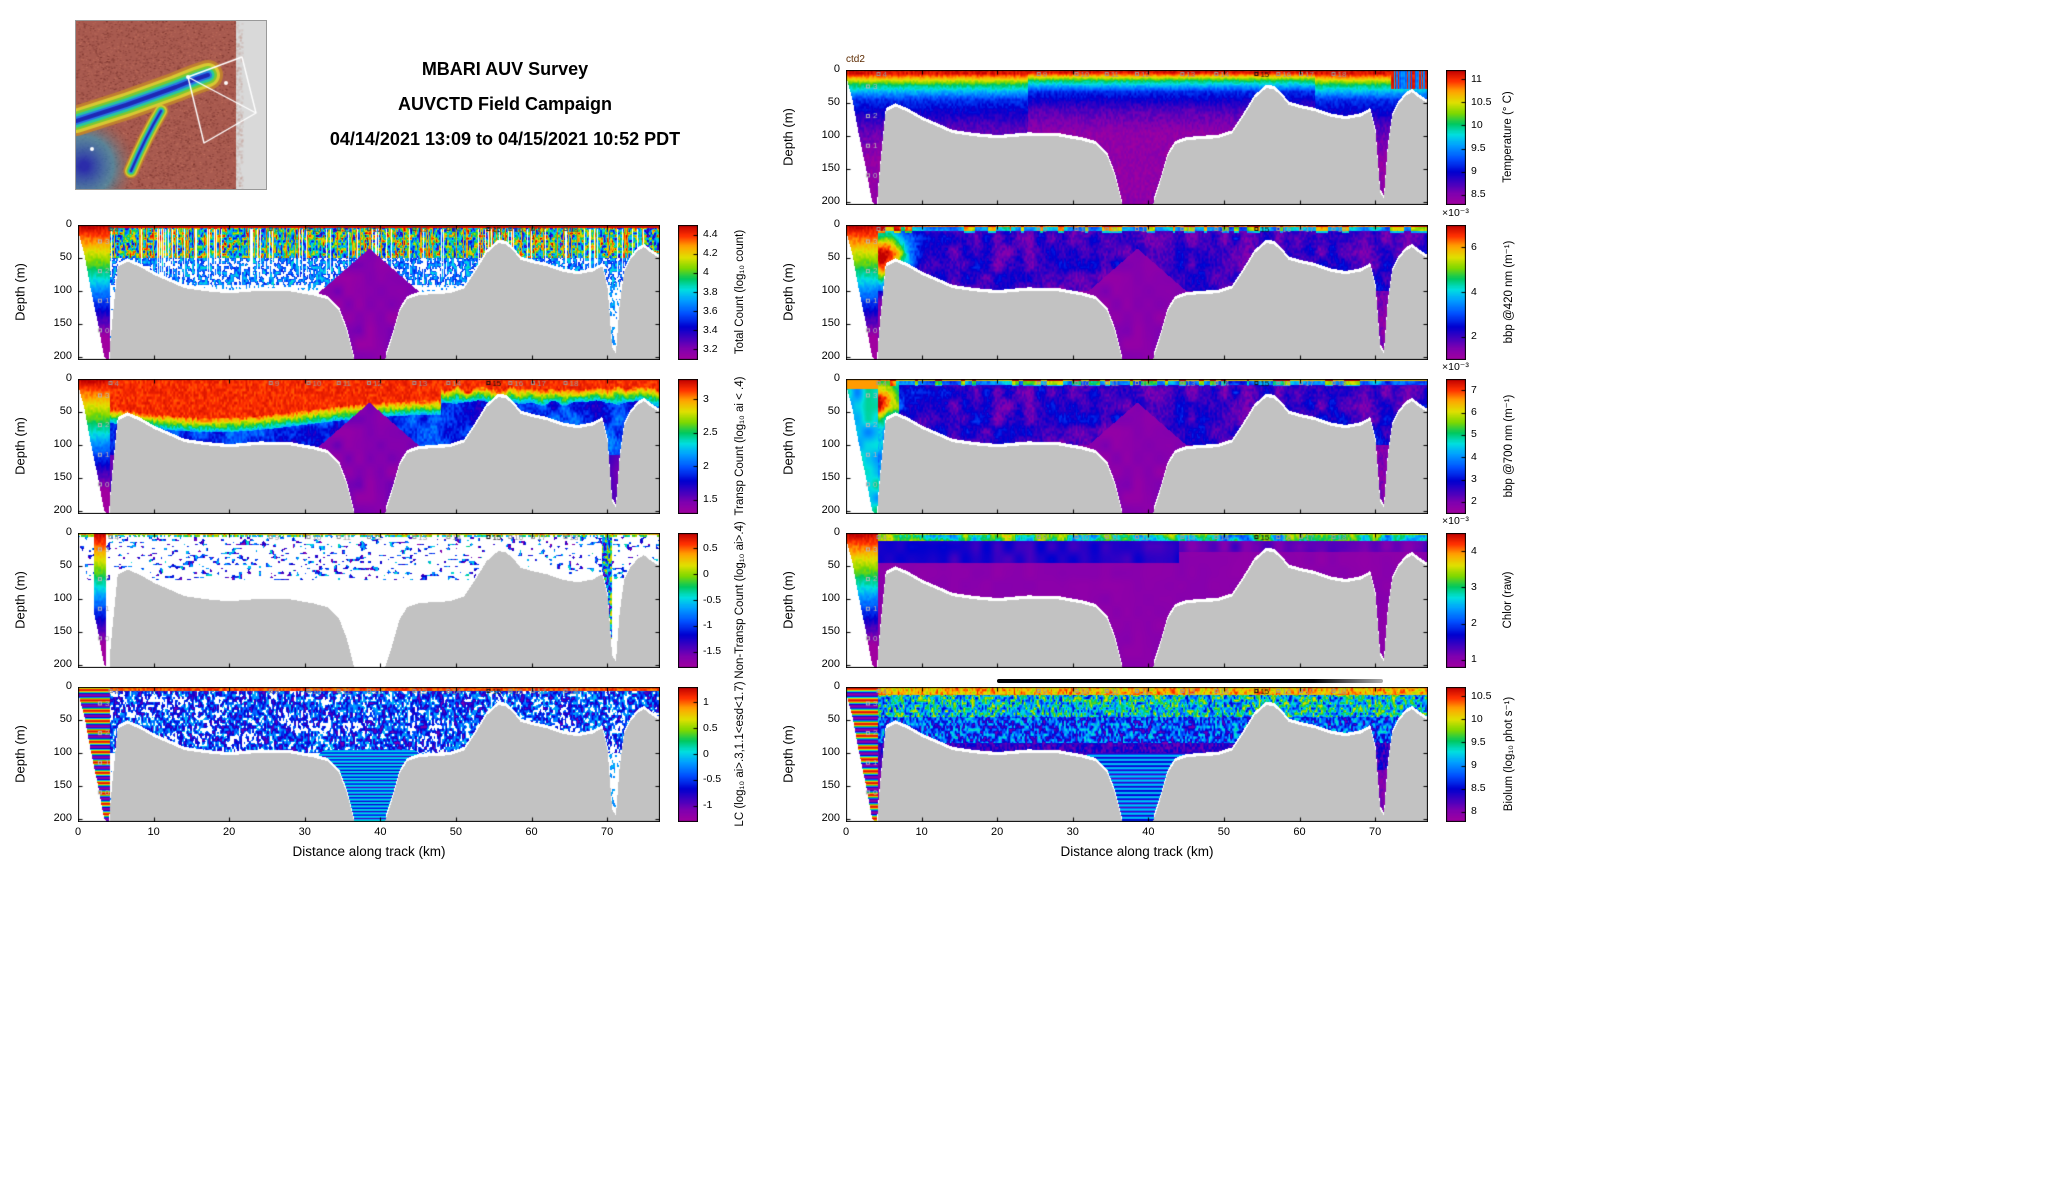  What do you see at coordinates (1501, 137) in the screenshot?
I see `colorbar-temperature: 8.5 9 9.5 10 10.5 11 Temperature (° C)` at bounding box center [1501, 137].